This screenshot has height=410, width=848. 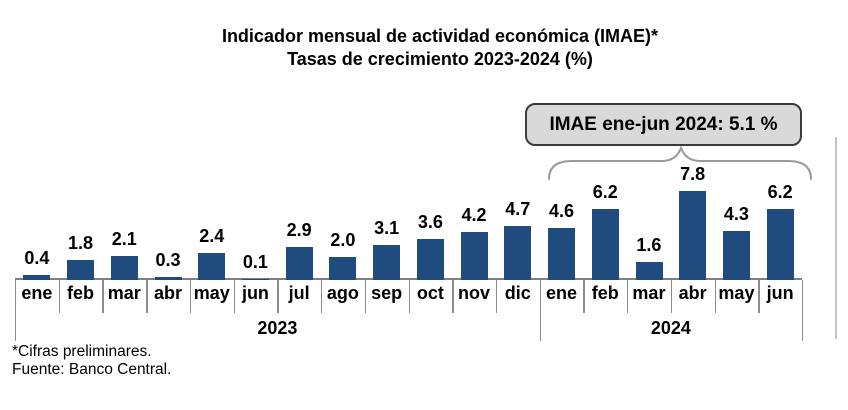 What do you see at coordinates (212, 235) in the screenshot?
I see `bar-value-label: 2.4` at bounding box center [212, 235].